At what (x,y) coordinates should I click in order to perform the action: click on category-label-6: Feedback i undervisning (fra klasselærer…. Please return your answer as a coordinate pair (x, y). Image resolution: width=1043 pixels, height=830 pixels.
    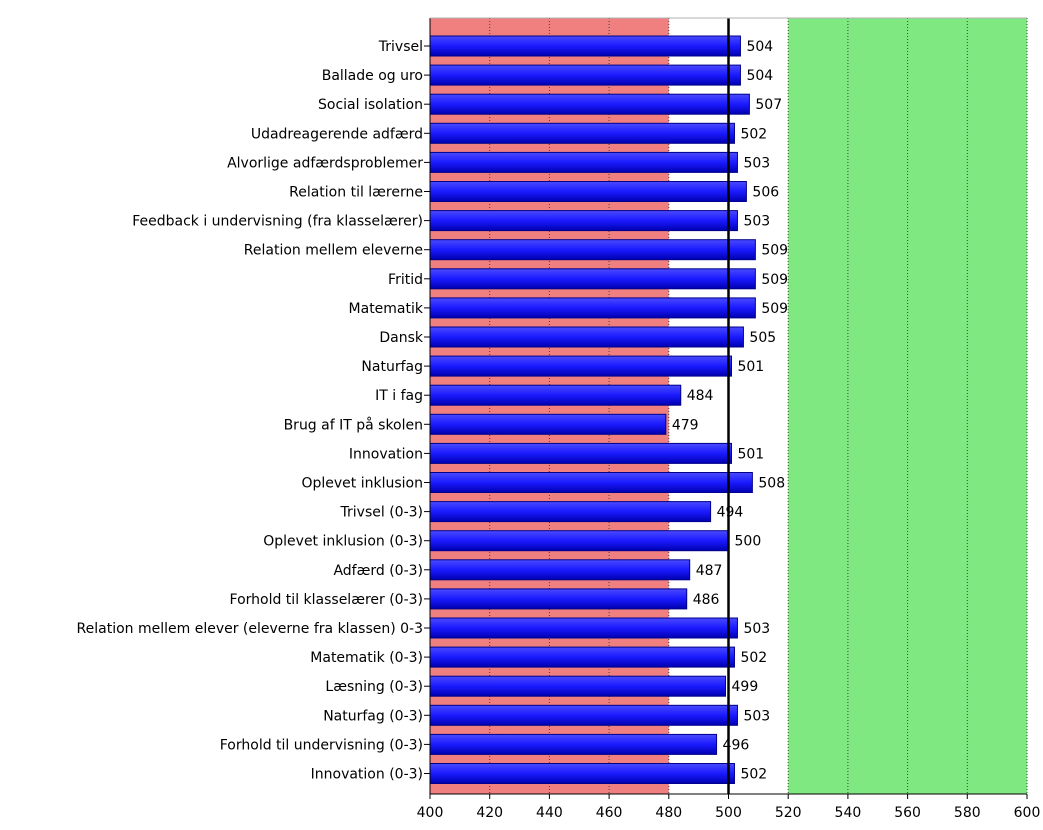
    Looking at the image, I should click on (277, 222).